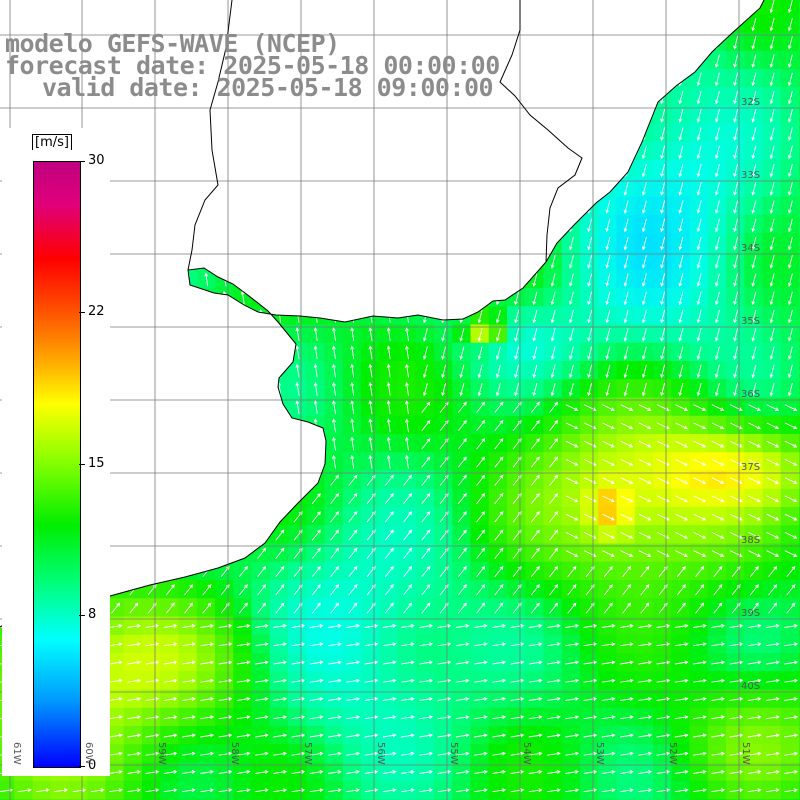 The width and height of the screenshot is (800, 800). What do you see at coordinates (96, 160) in the screenshot?
I see `colorbar-tick-label: 30` at bounding box center [96, 160].